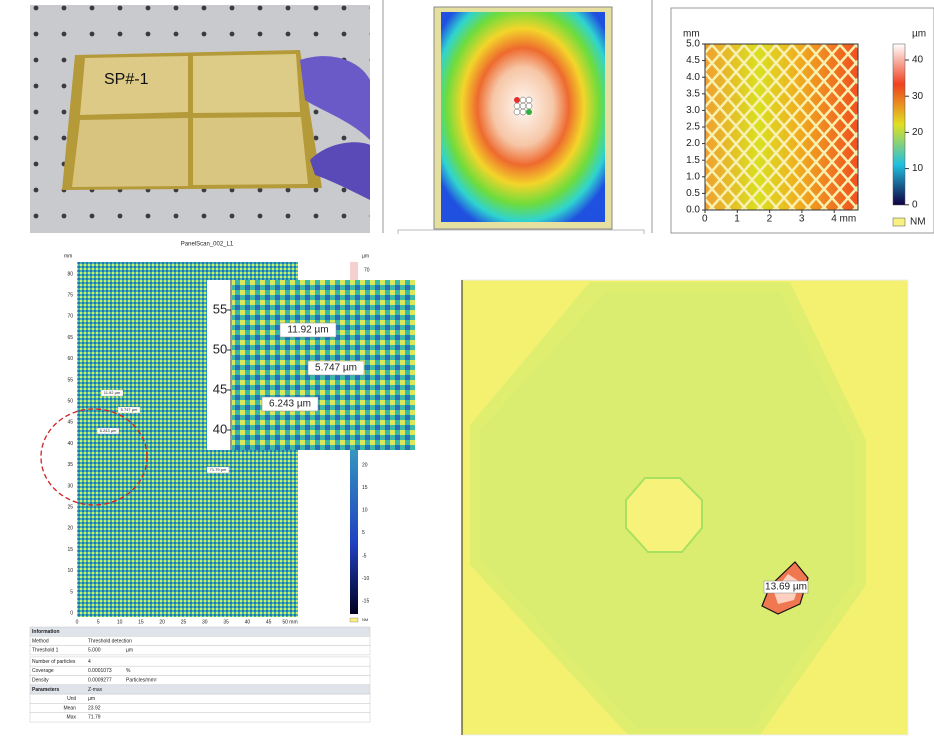 The height and width of the screenshot is (743, 934). What do you see at coordinates (290, 404) in the screenshot?
I see `inset-measure-label: 6.243 µm` at bounding box center [290, 404].